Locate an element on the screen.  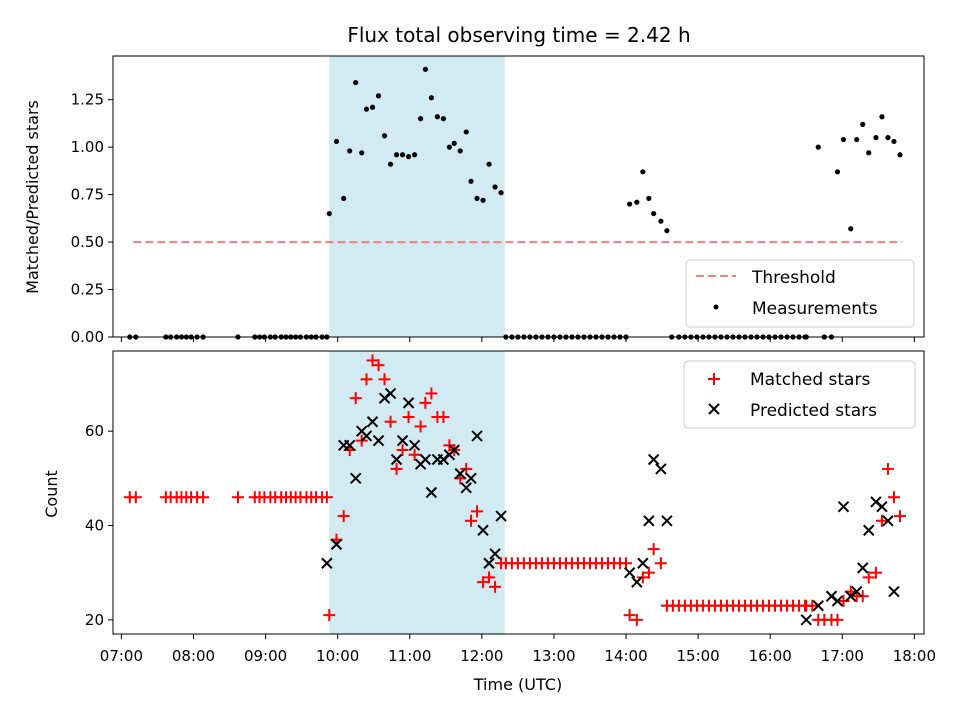
x-tick-label: 16:00 is located at coordinates (770, 656).